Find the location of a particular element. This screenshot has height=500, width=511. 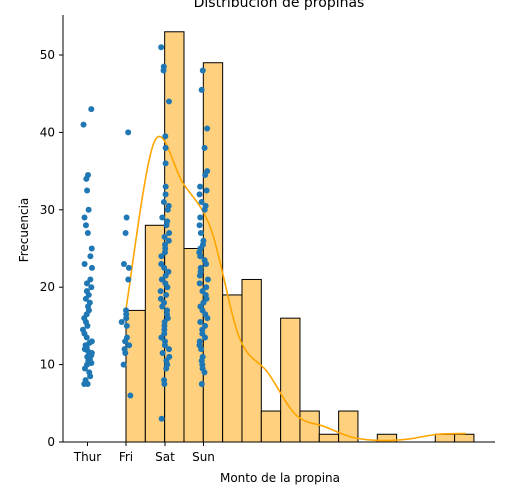

y-tick-label: 0 is located at coordinates (51, 442).